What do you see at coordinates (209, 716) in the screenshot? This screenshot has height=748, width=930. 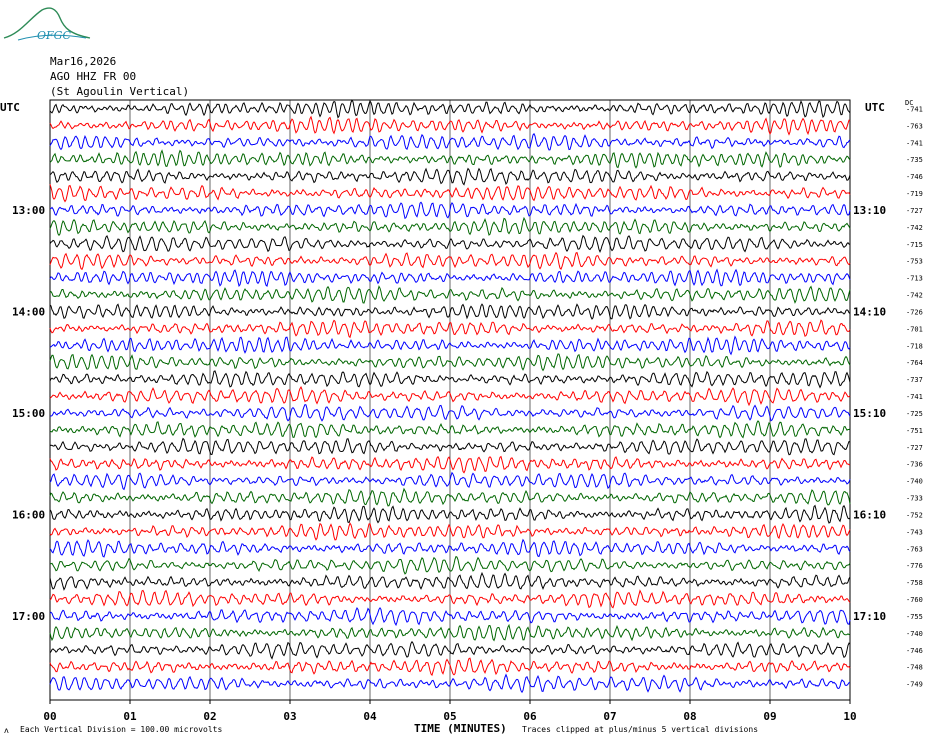 I see `x-tick-label: 02` at bounding box center [209, 716].